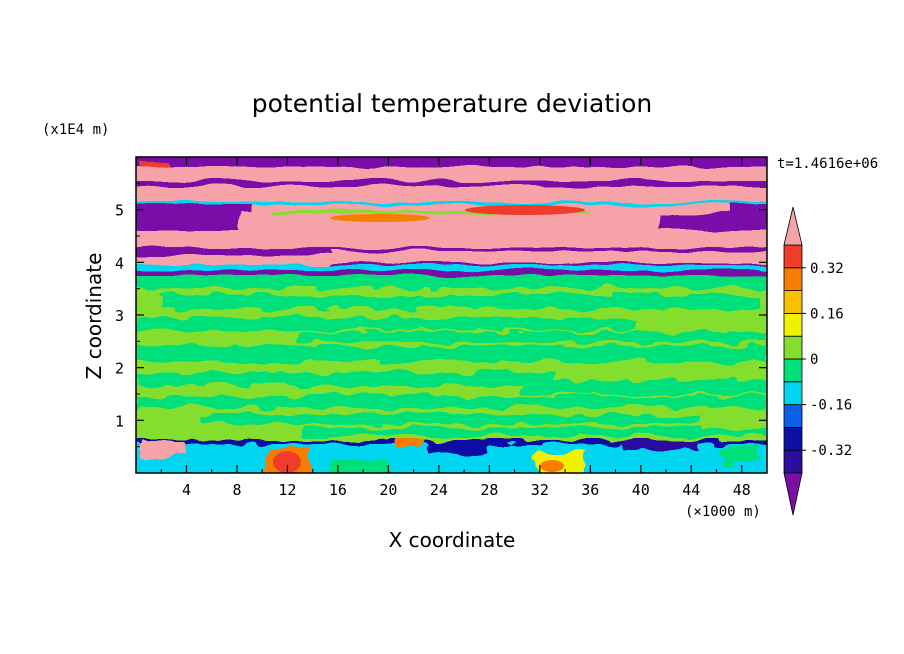 Image resolution: width=904 pixels, height=654 pixels. What do you see at coordinates (742, 490) in the screenshot?
I see `x-tick-label: 48` at bounding box center [742, 490].